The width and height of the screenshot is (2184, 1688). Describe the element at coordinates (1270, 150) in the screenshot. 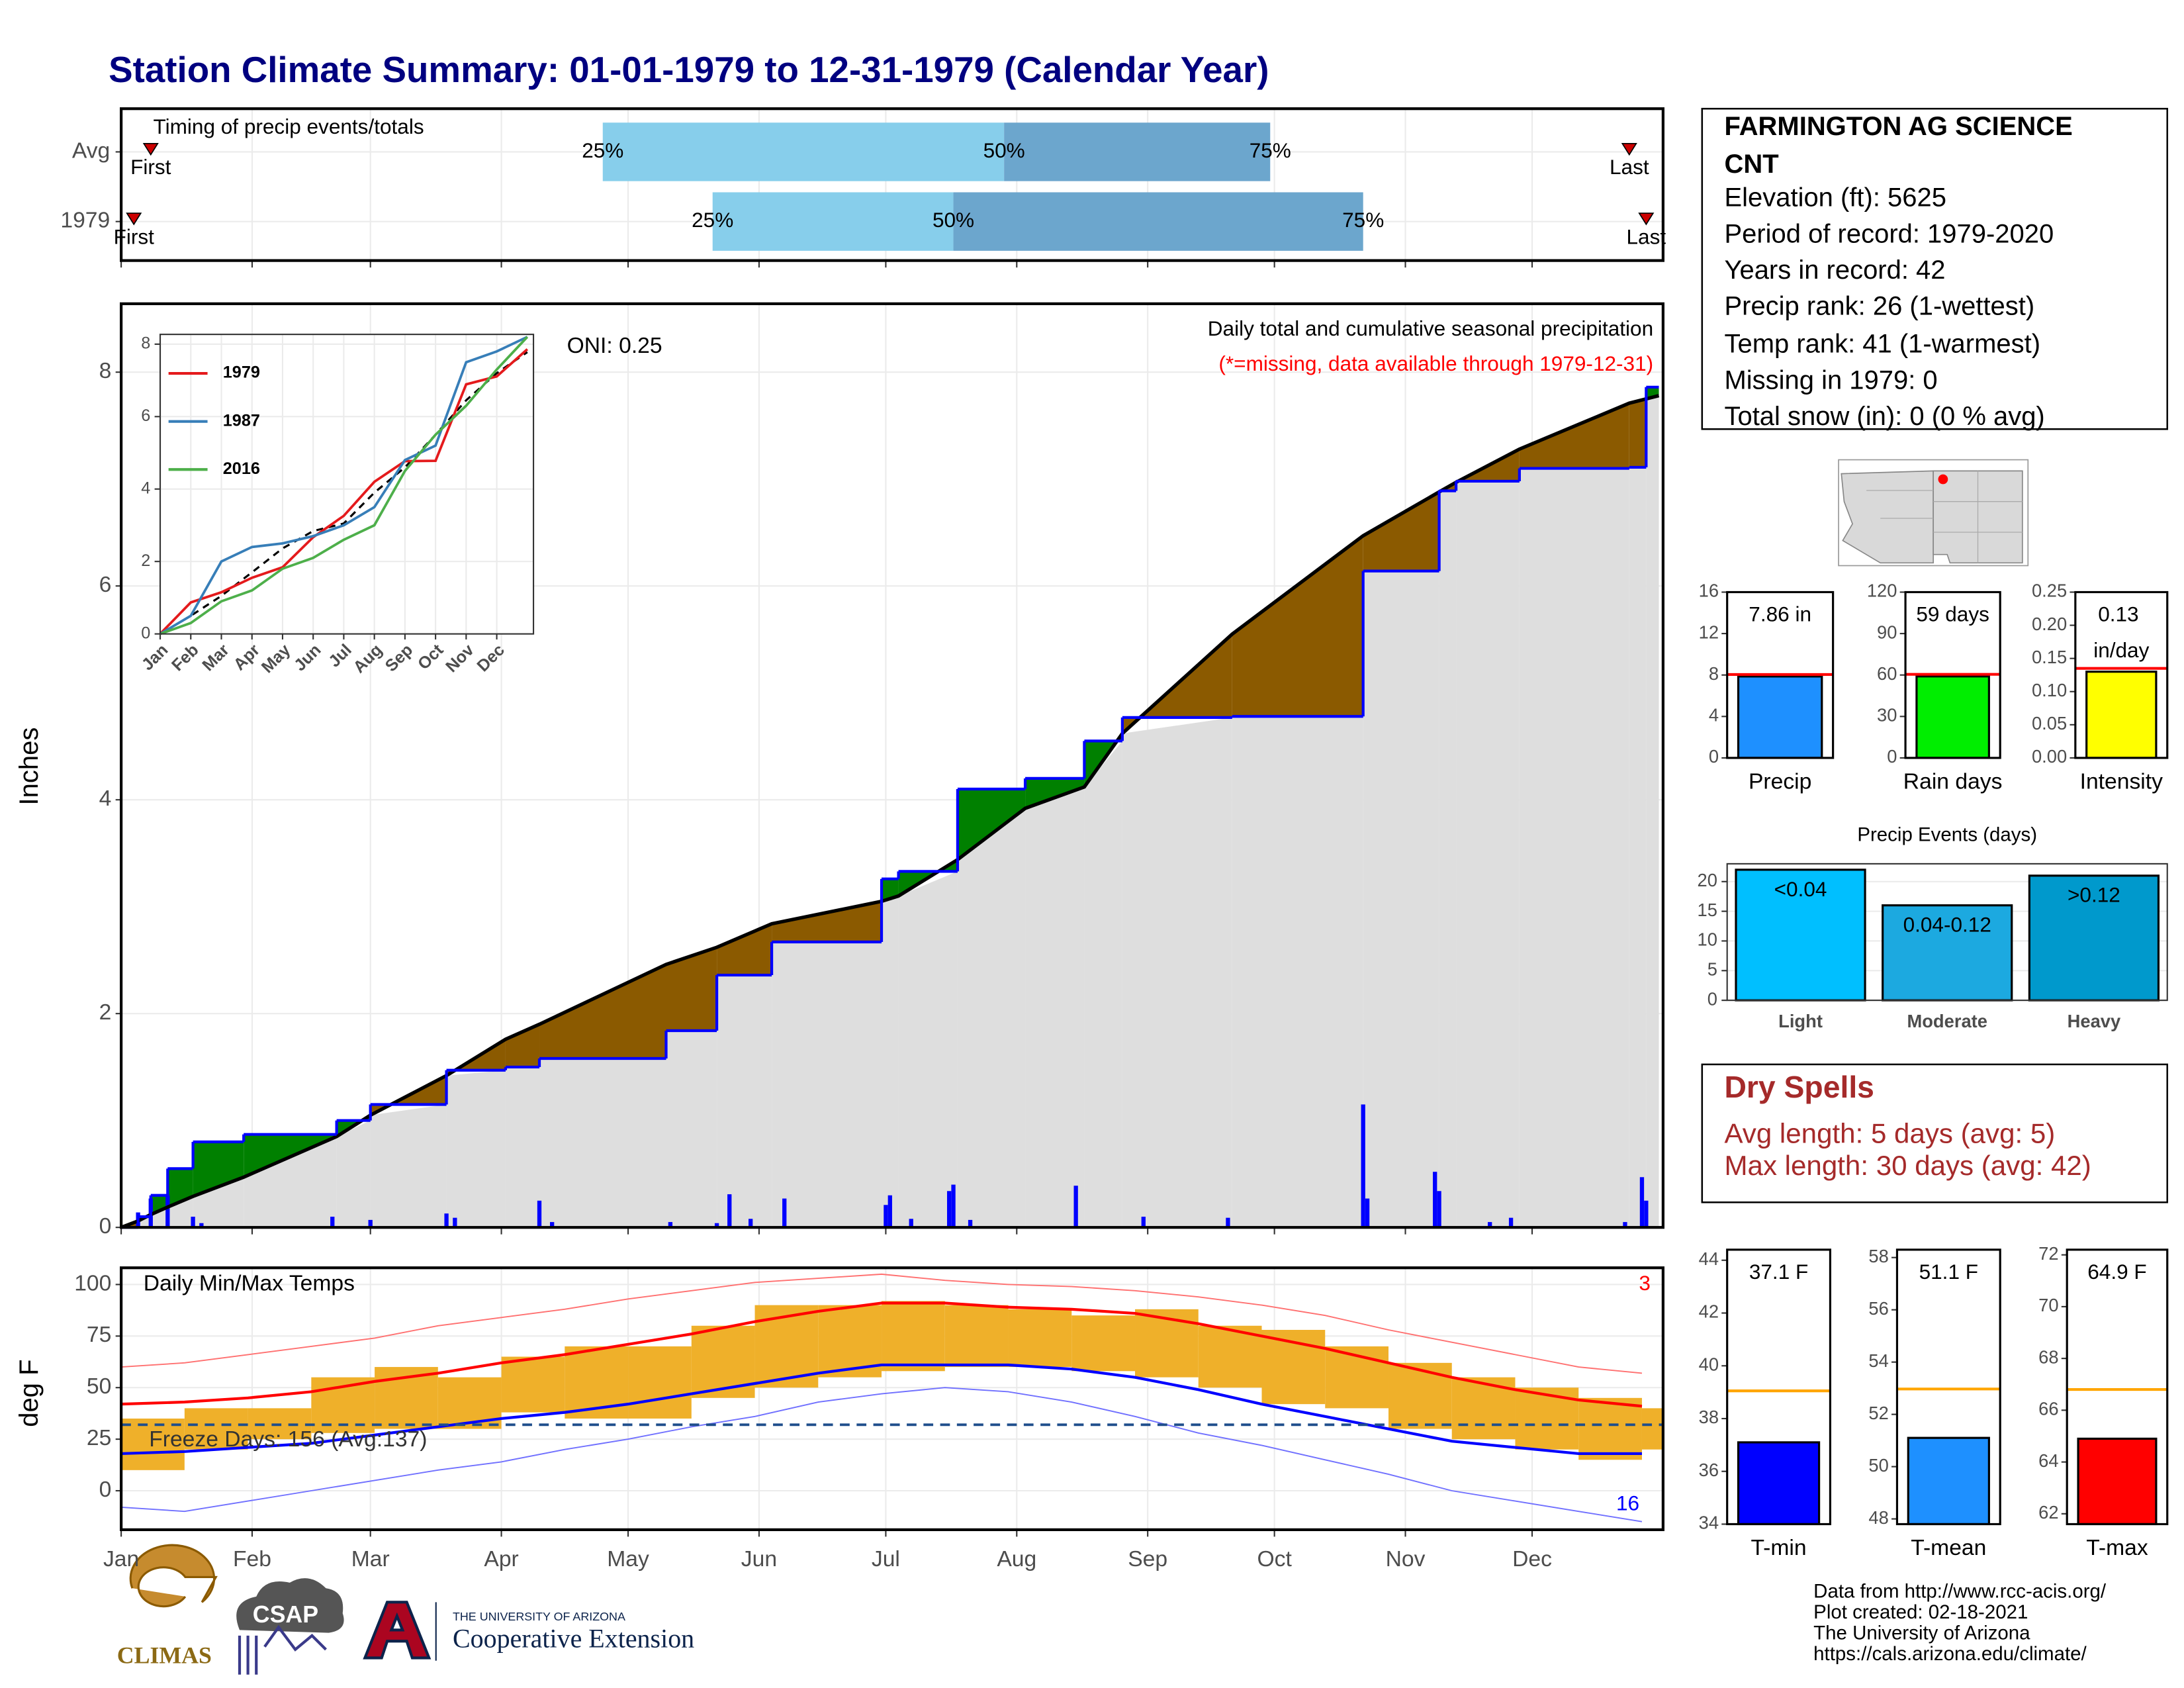

I see `percent-label: 75%` at that location.